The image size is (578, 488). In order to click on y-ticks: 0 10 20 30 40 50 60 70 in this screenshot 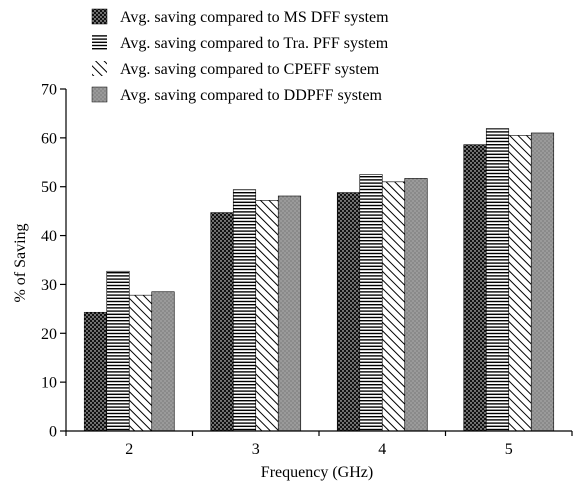, I will do `click(53, 261)`.